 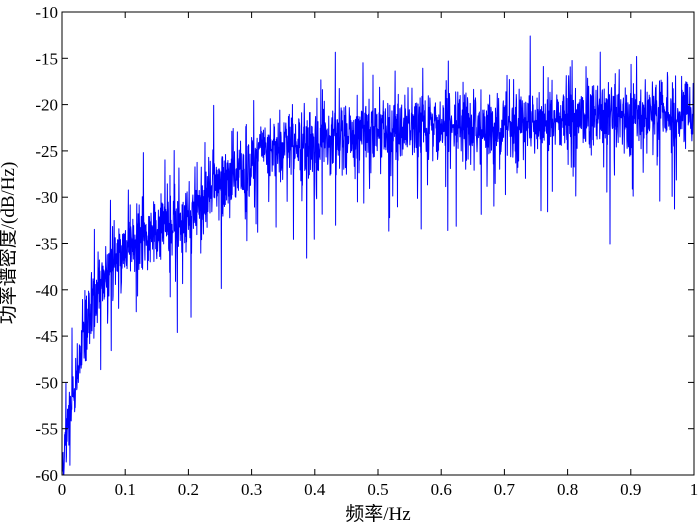 What do you see at coordinates (46, 244) in the screenshot?
I see `y-tick-label: -35` at bounding box center [46, 244].